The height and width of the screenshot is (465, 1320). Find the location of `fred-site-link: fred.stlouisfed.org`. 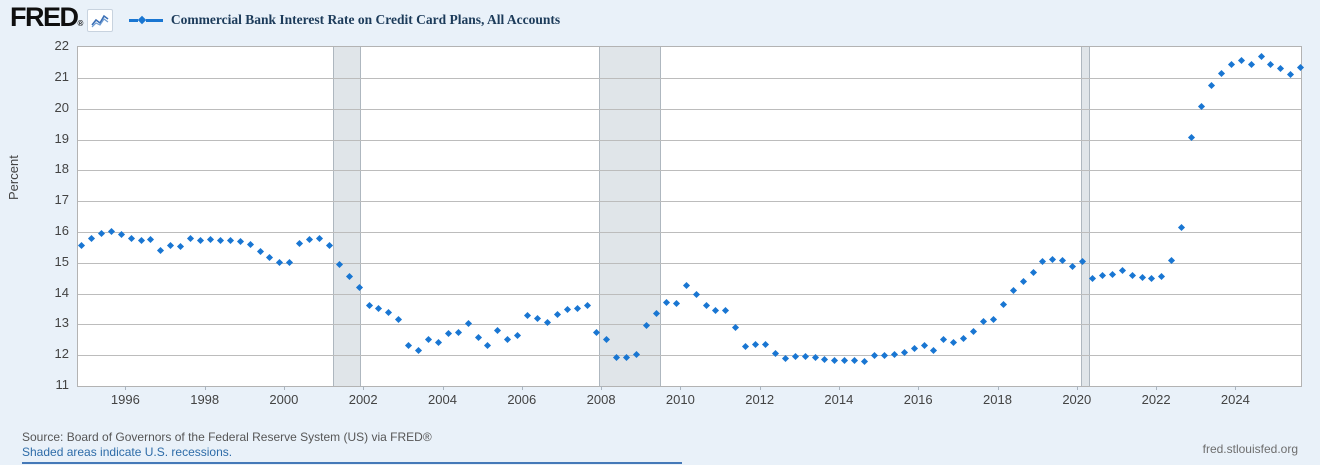

fred-site-link: fred.stlouisfed.org is located at coordinates (1250, 449).